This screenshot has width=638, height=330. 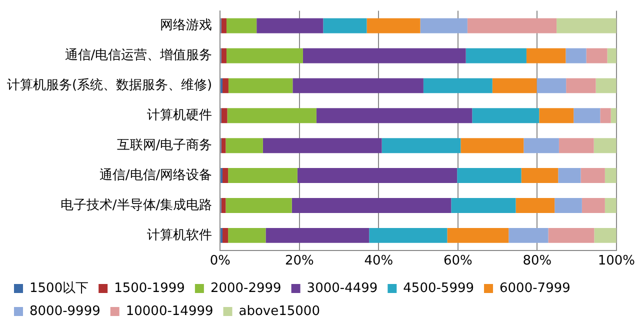 I want to click on legend-label: 1500-1999, so click(x=149, y=288).